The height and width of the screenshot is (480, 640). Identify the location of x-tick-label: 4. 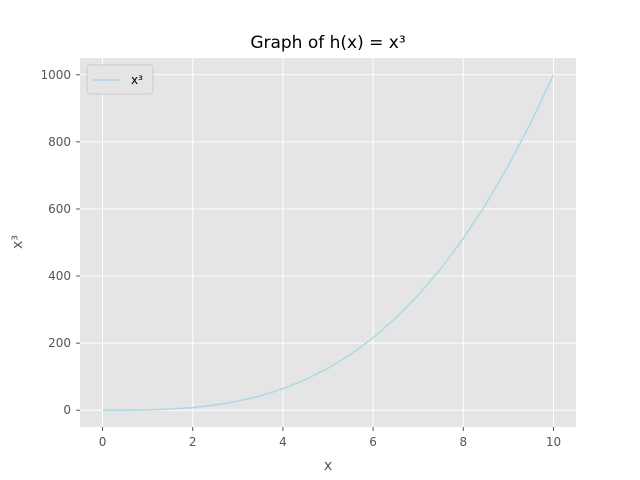
(283, 442).